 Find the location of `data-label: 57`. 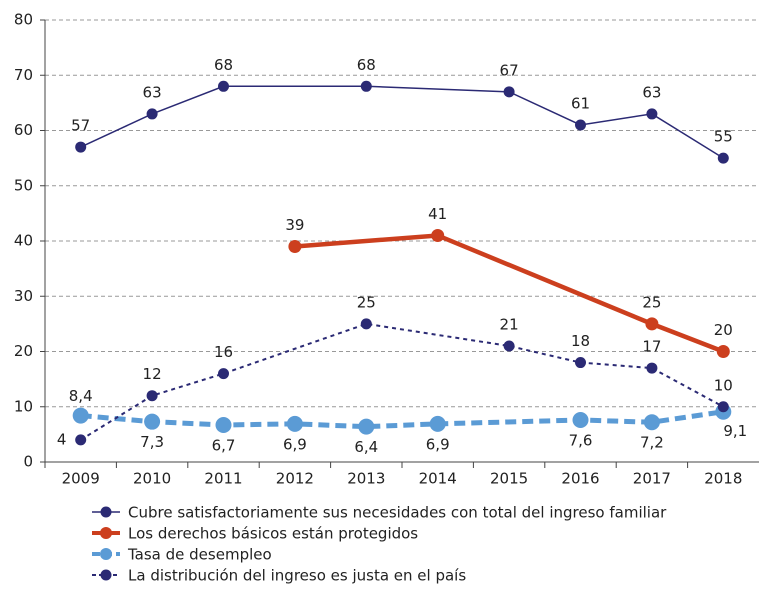

data-label: 57 is located at coordinates (80, 126).